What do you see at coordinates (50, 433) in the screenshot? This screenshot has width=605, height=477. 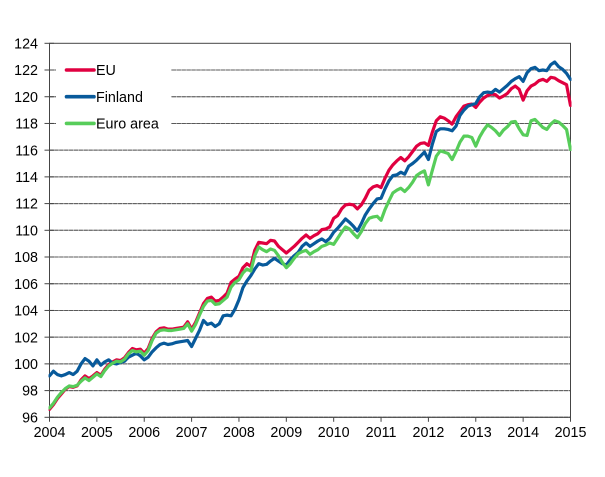 I see `svg-text: 2004` at bounding box center [50, 433].